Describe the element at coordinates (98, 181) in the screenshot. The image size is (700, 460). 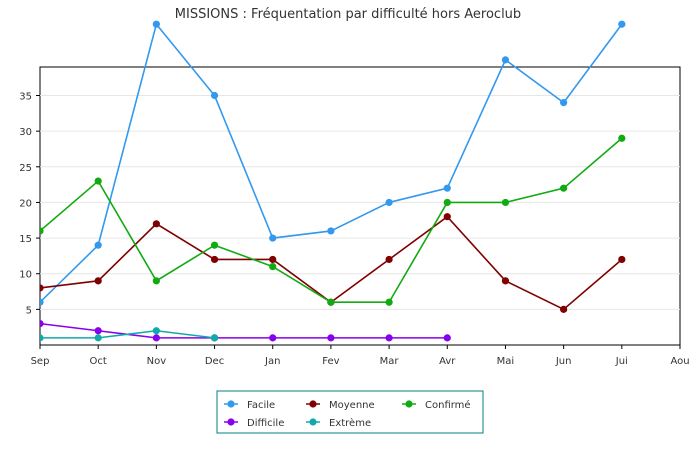
I see `data-point-confirme-oct` at that location.